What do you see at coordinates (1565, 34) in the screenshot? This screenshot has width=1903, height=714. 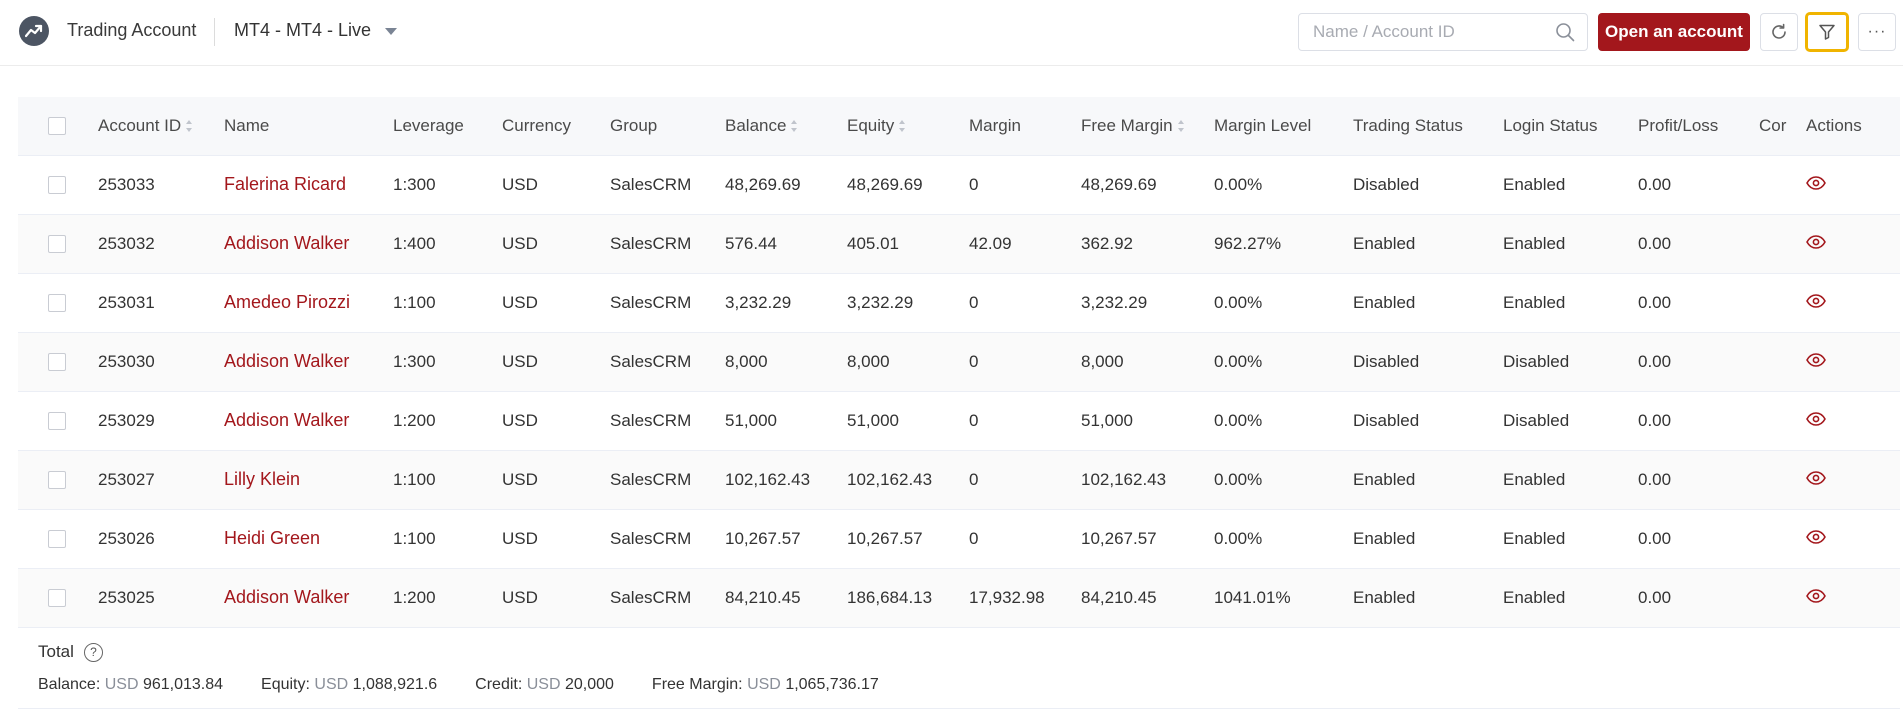 I see `search-icon` at bounding box center [1565, 34].